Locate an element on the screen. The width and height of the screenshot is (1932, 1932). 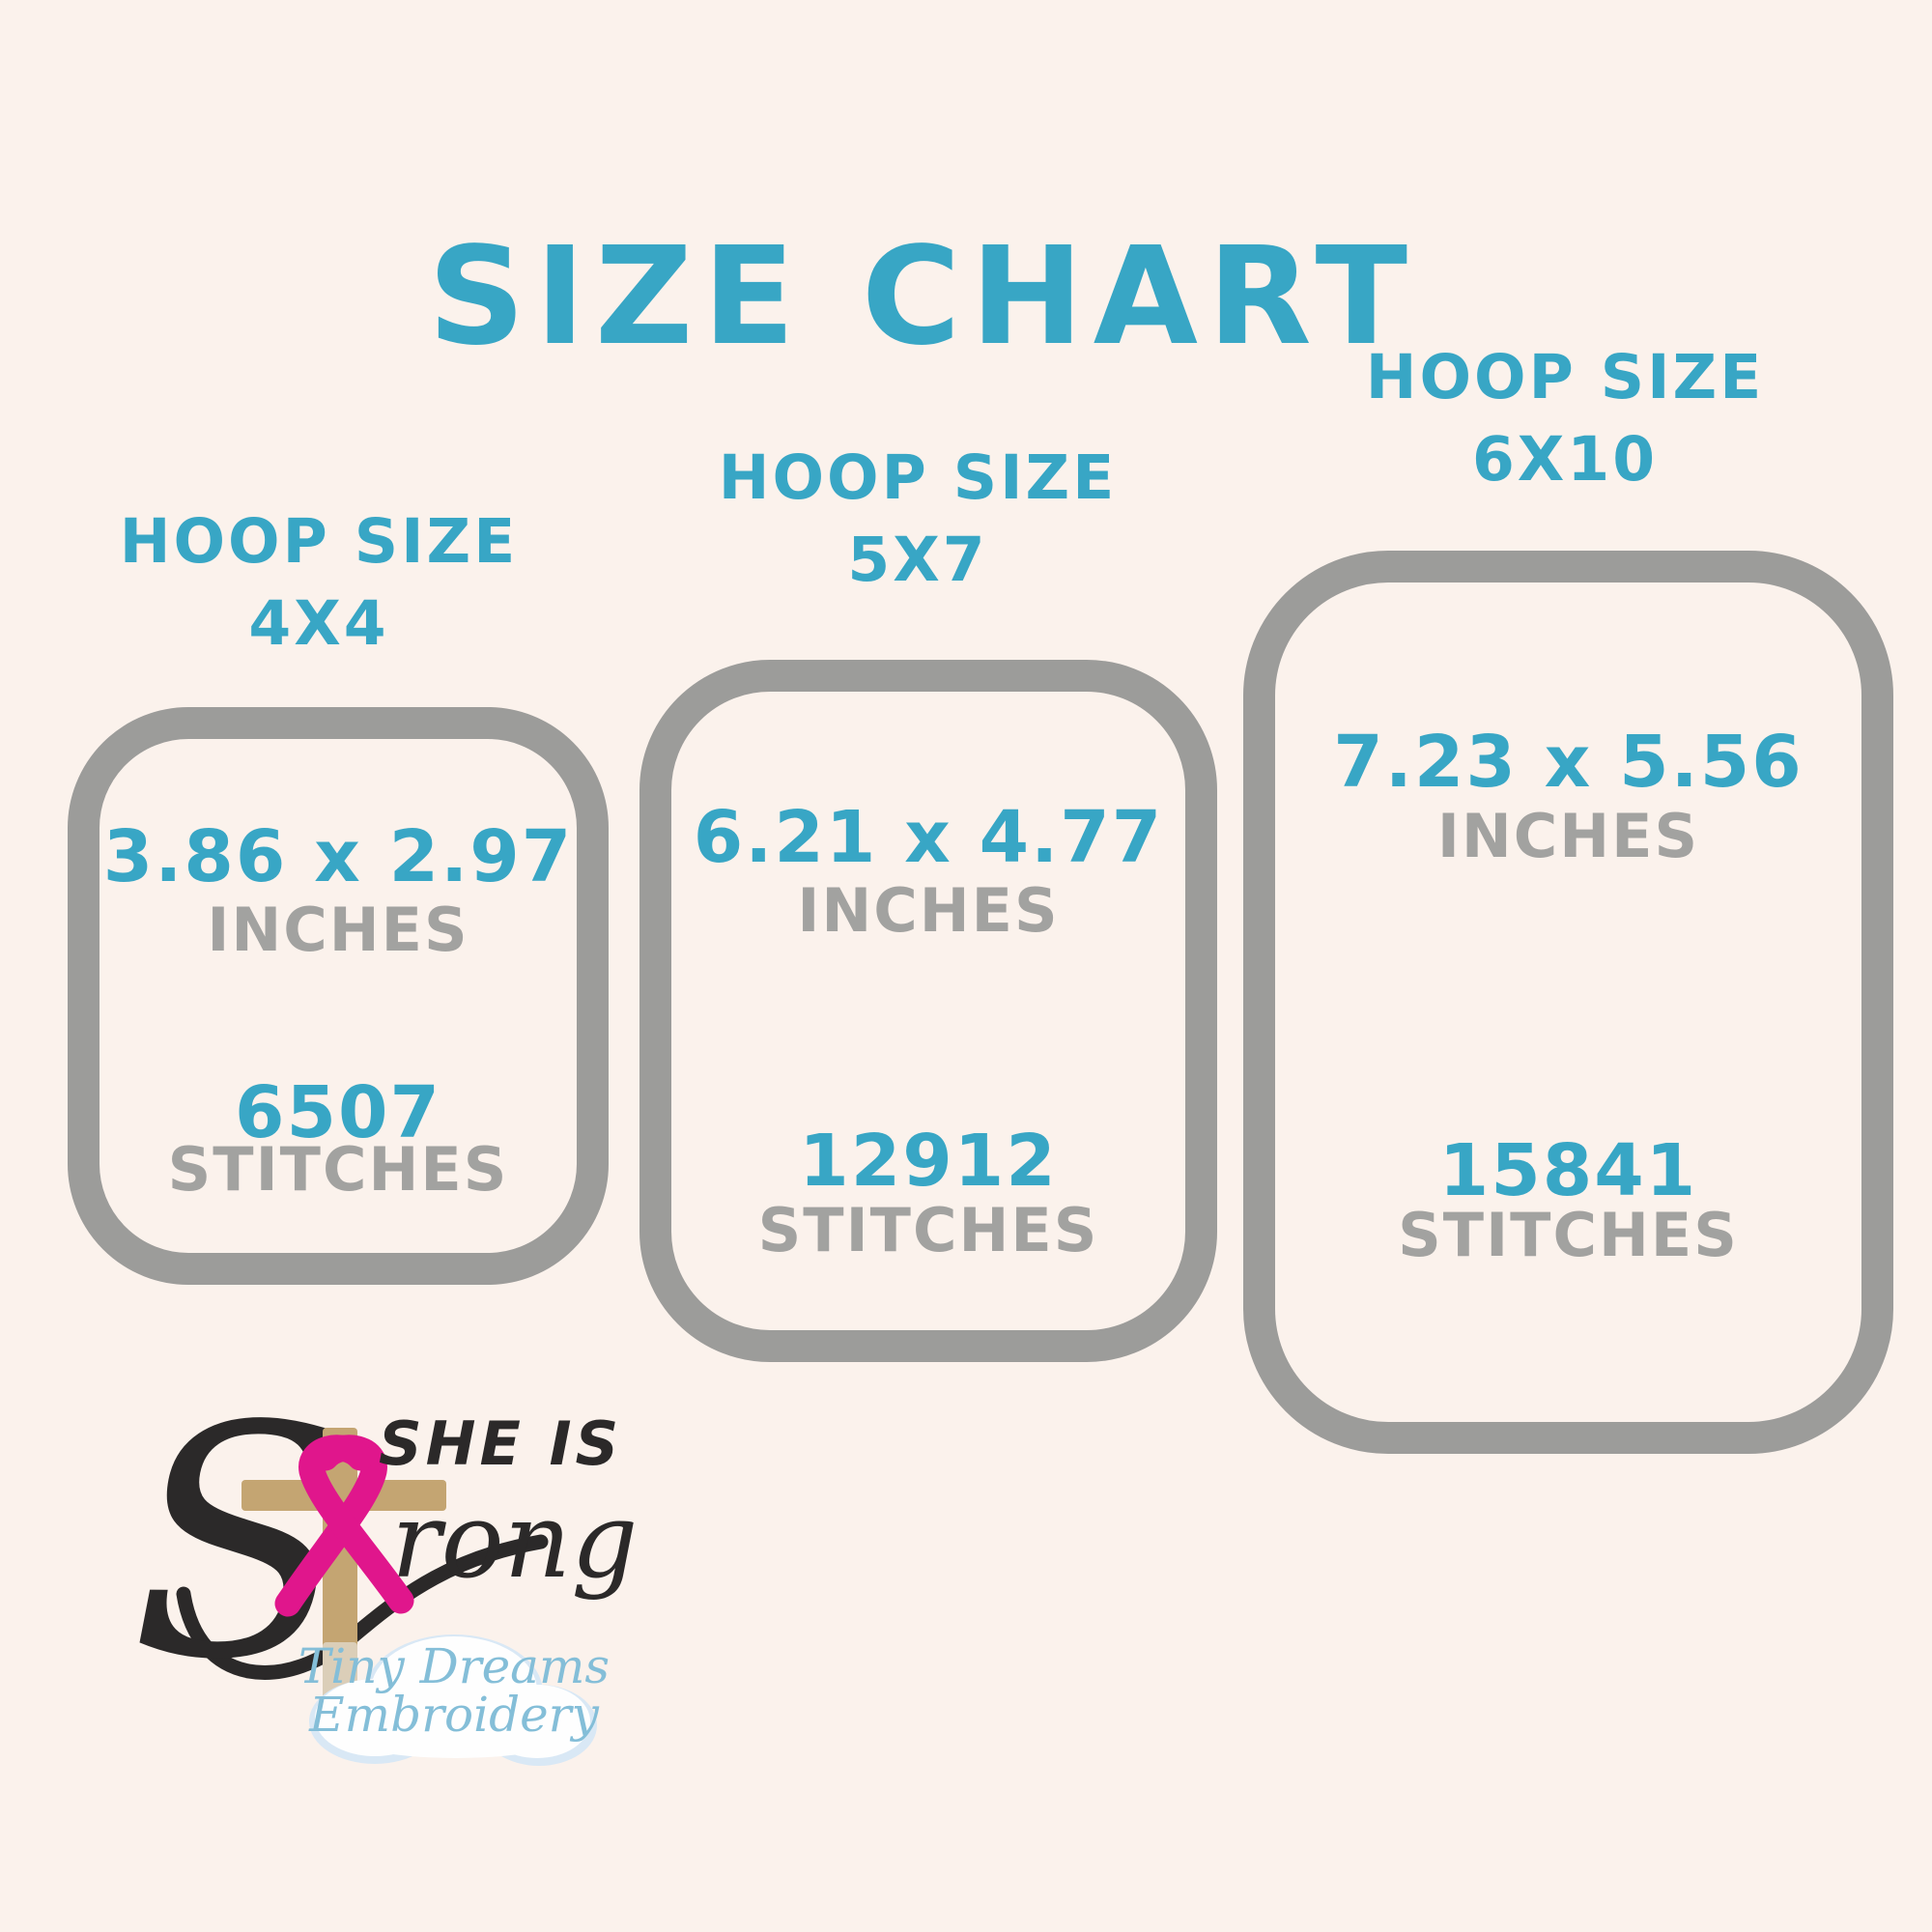
dimensions-unit-5x7: INCHES is located at coordinates (928, 910).